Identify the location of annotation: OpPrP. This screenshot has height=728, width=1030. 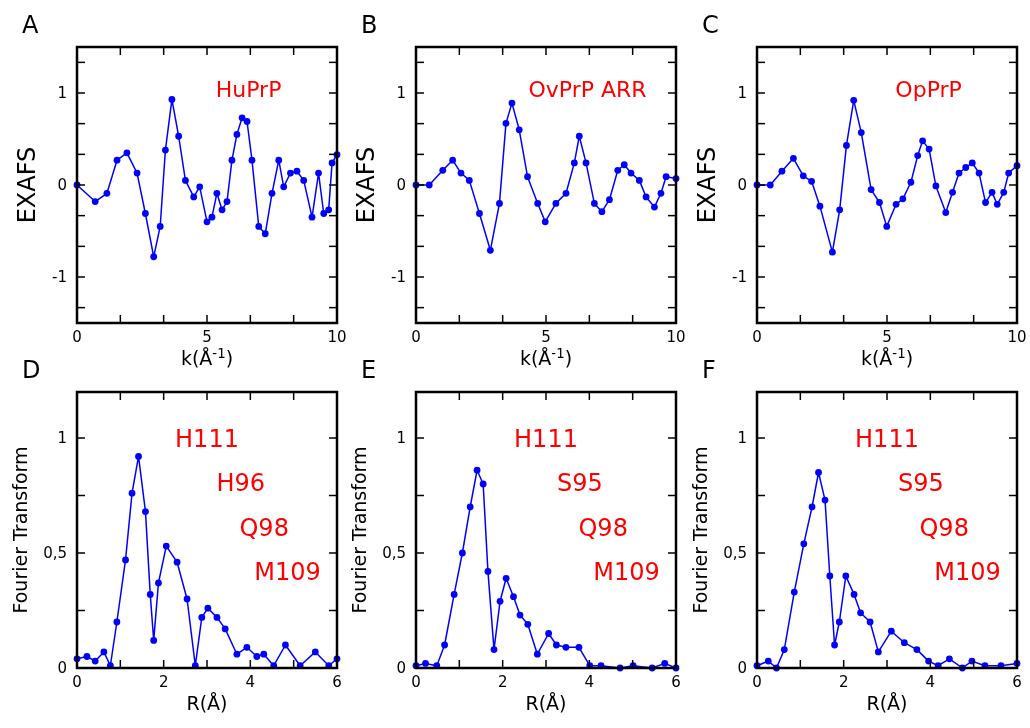
(928, 89).